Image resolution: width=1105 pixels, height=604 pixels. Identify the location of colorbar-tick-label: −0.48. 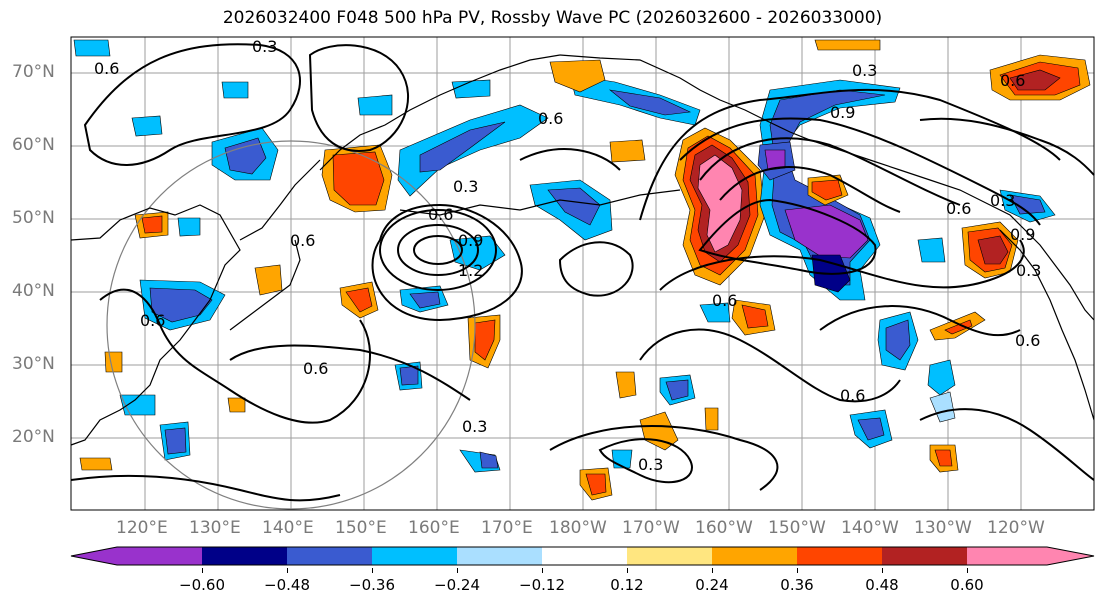
(287, 585).